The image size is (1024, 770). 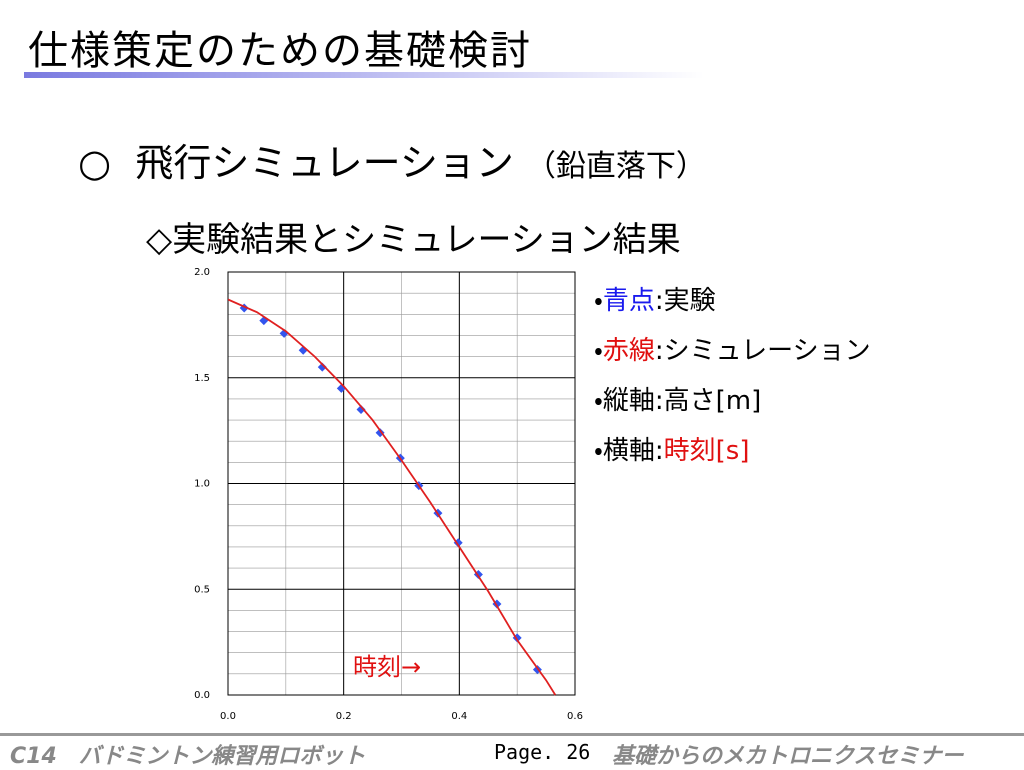 I want to click on footer-seminar: 基礎からのメカトロニクスセミナー, so click(x=788, y=756).